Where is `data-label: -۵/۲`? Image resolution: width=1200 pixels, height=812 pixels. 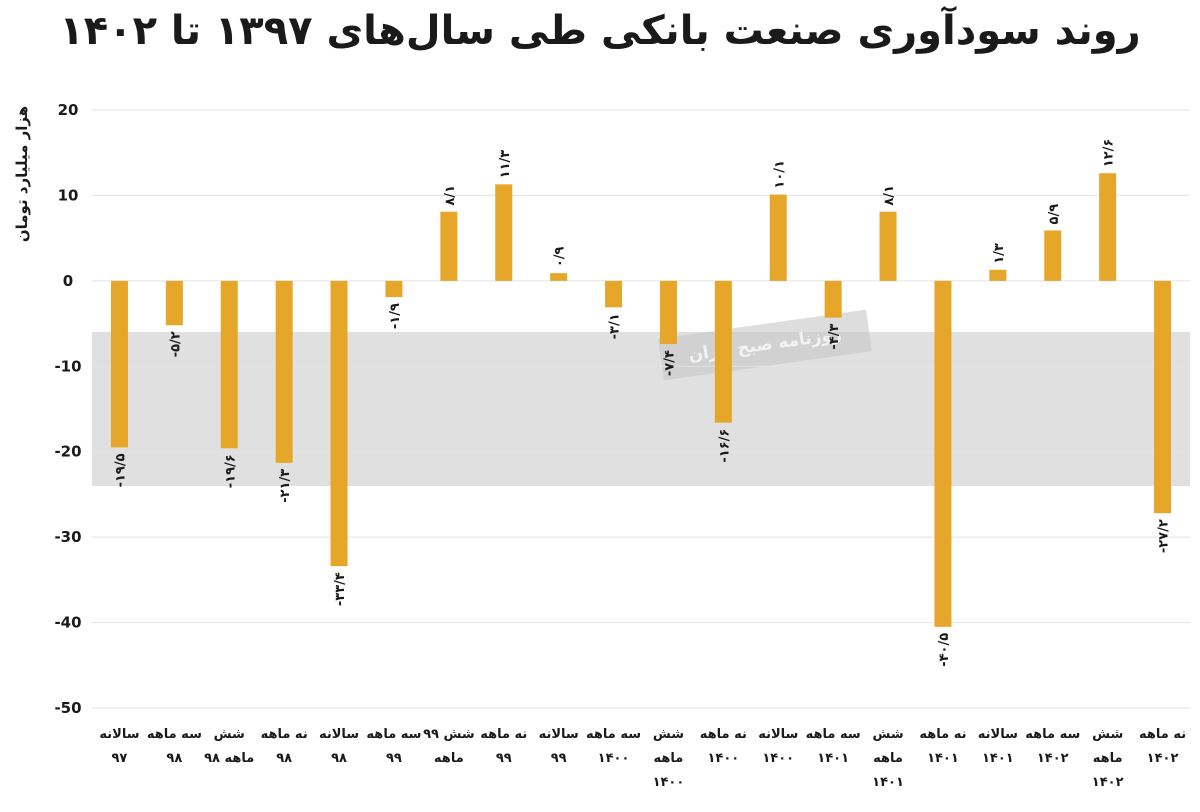
data-label: -۵/۲ is located at coordinates (175, 344).